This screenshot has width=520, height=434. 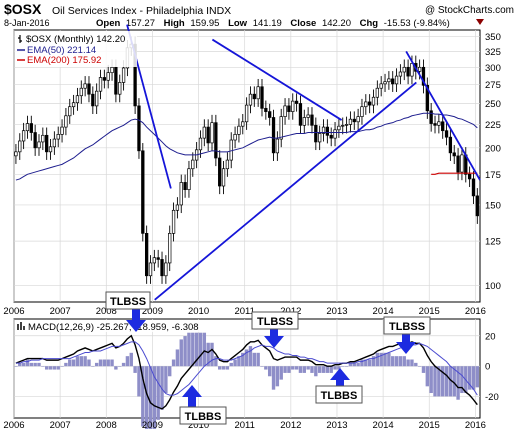 I want to click on macd-legend-icon, so click(x=21, y=326).